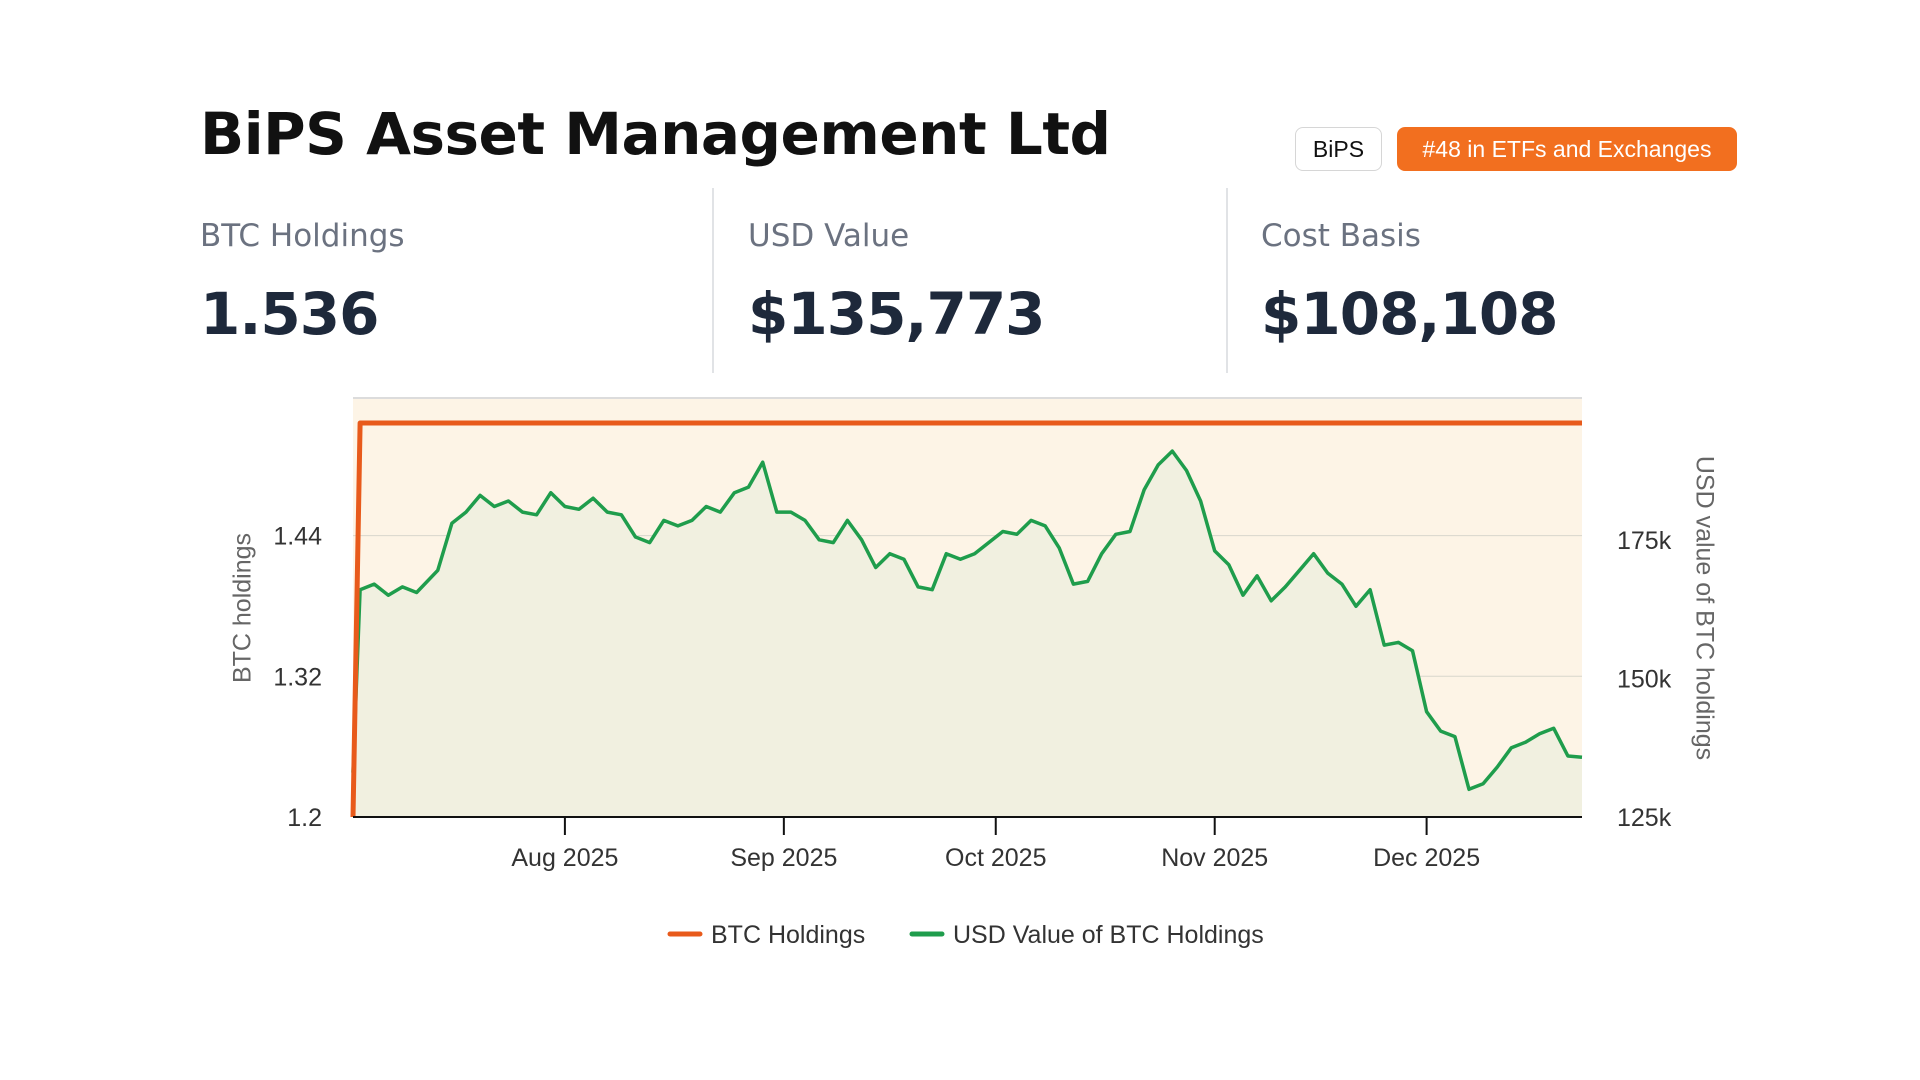  What do you see at coordinates (1108, 935) in the screenshot?
I see `legend-usd-label: USD Value of BTC Holdings` at bounding box center [1108, 935].